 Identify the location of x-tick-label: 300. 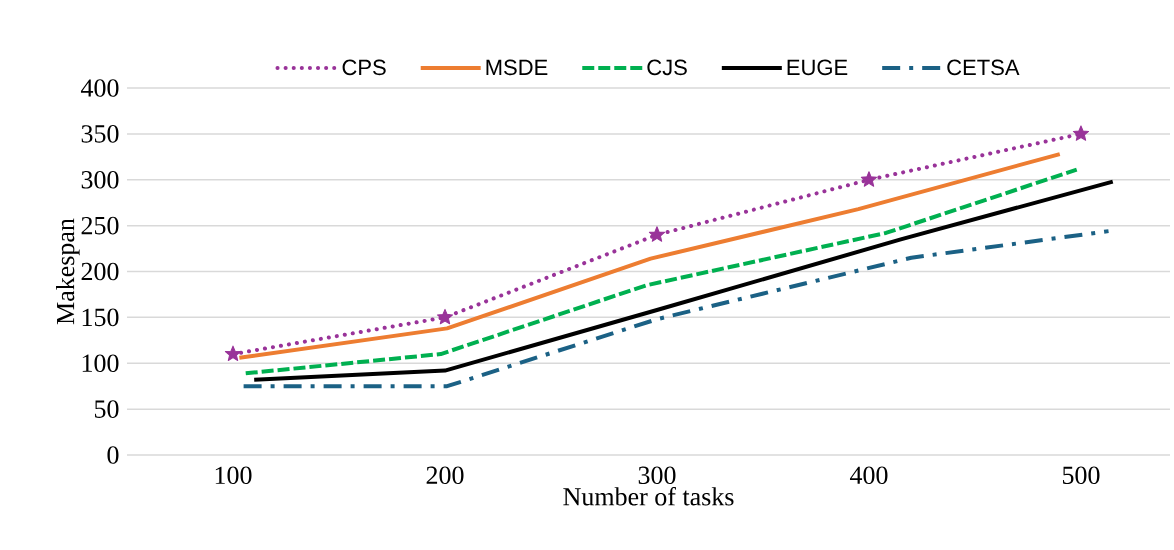
(657, 475).